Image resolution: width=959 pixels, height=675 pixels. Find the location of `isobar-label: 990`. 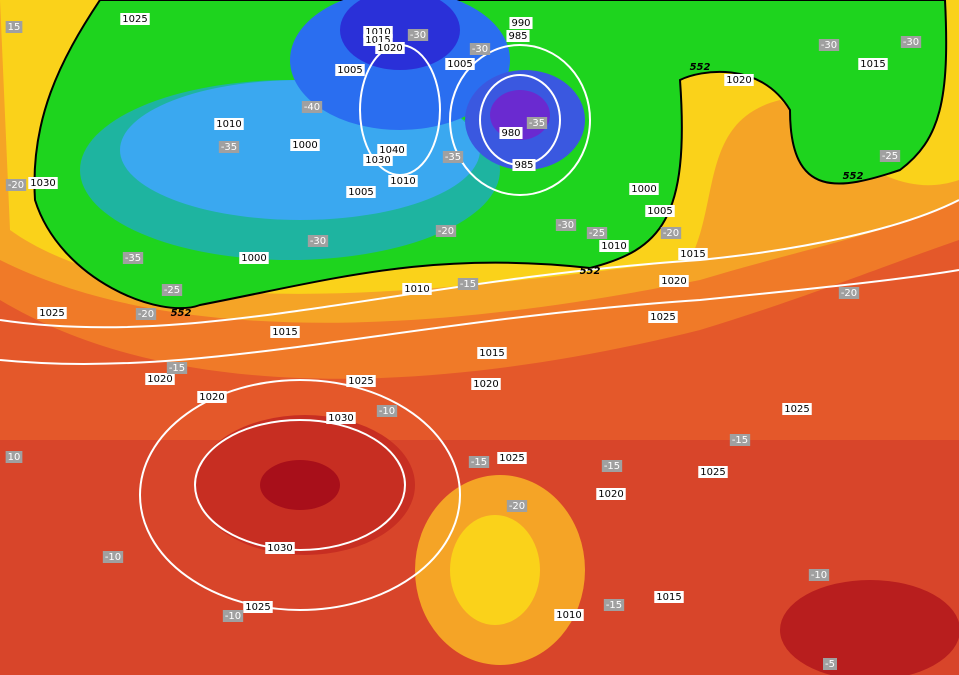

isobar-label: 990 is located at coordinates (521, 23).